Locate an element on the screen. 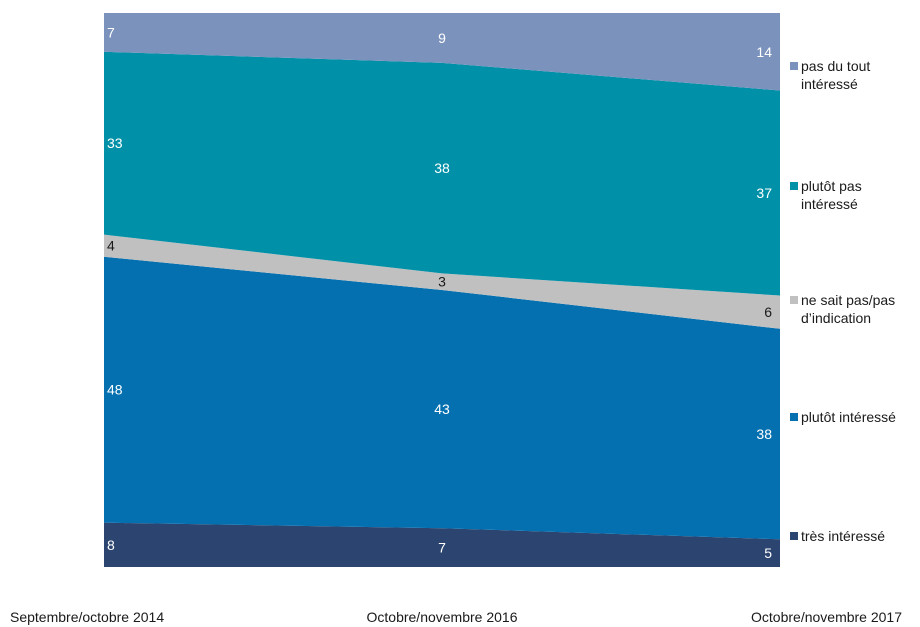 This screenshot has width=920, height=627. legend-label: plutôt intéressé is located at coordinates (848, 417).